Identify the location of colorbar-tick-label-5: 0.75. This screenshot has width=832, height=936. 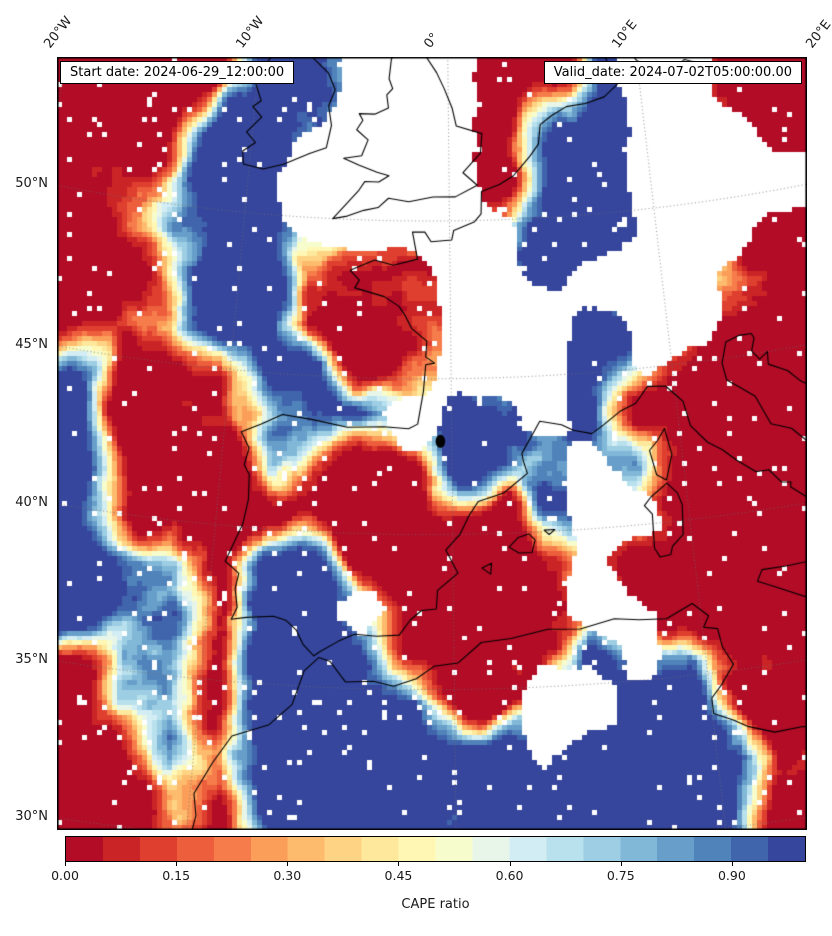
(620, 875).